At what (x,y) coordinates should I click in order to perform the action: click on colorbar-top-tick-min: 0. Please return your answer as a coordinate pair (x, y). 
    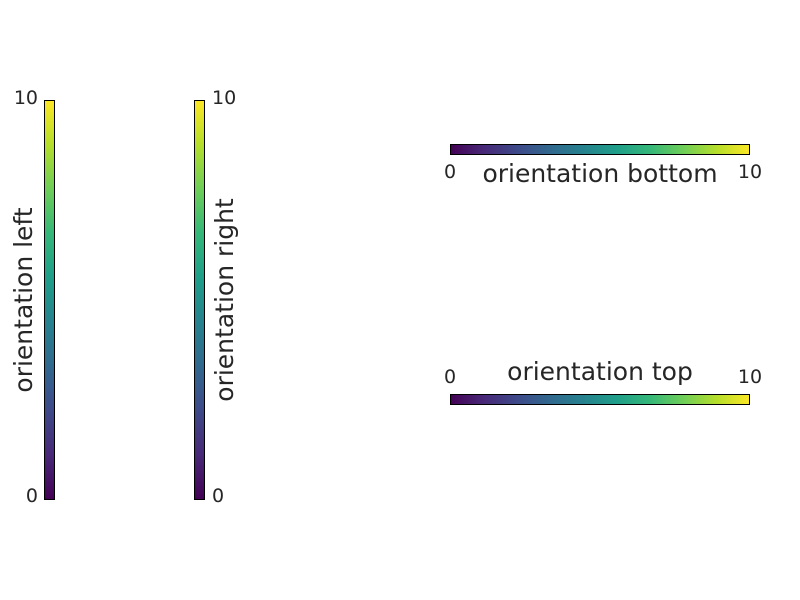
    Looking at the image, I should click on (450, 377).